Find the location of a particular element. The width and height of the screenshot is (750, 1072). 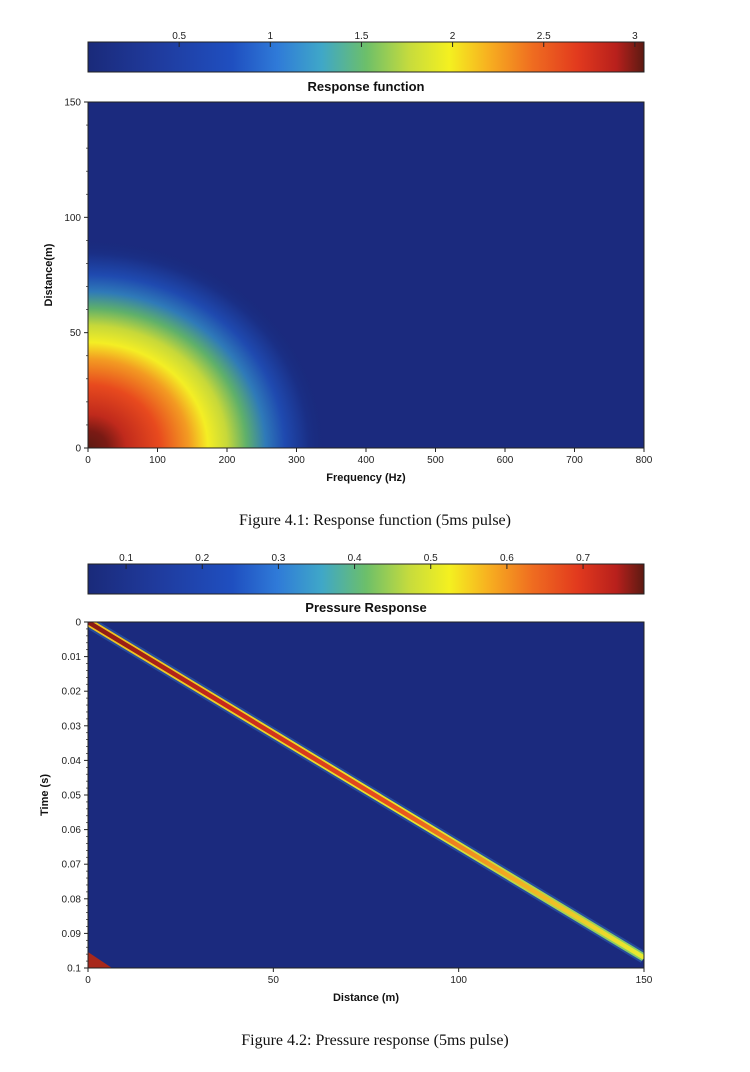

colorbar-tick-label: 1.5 is located at coordinates (361, 36).